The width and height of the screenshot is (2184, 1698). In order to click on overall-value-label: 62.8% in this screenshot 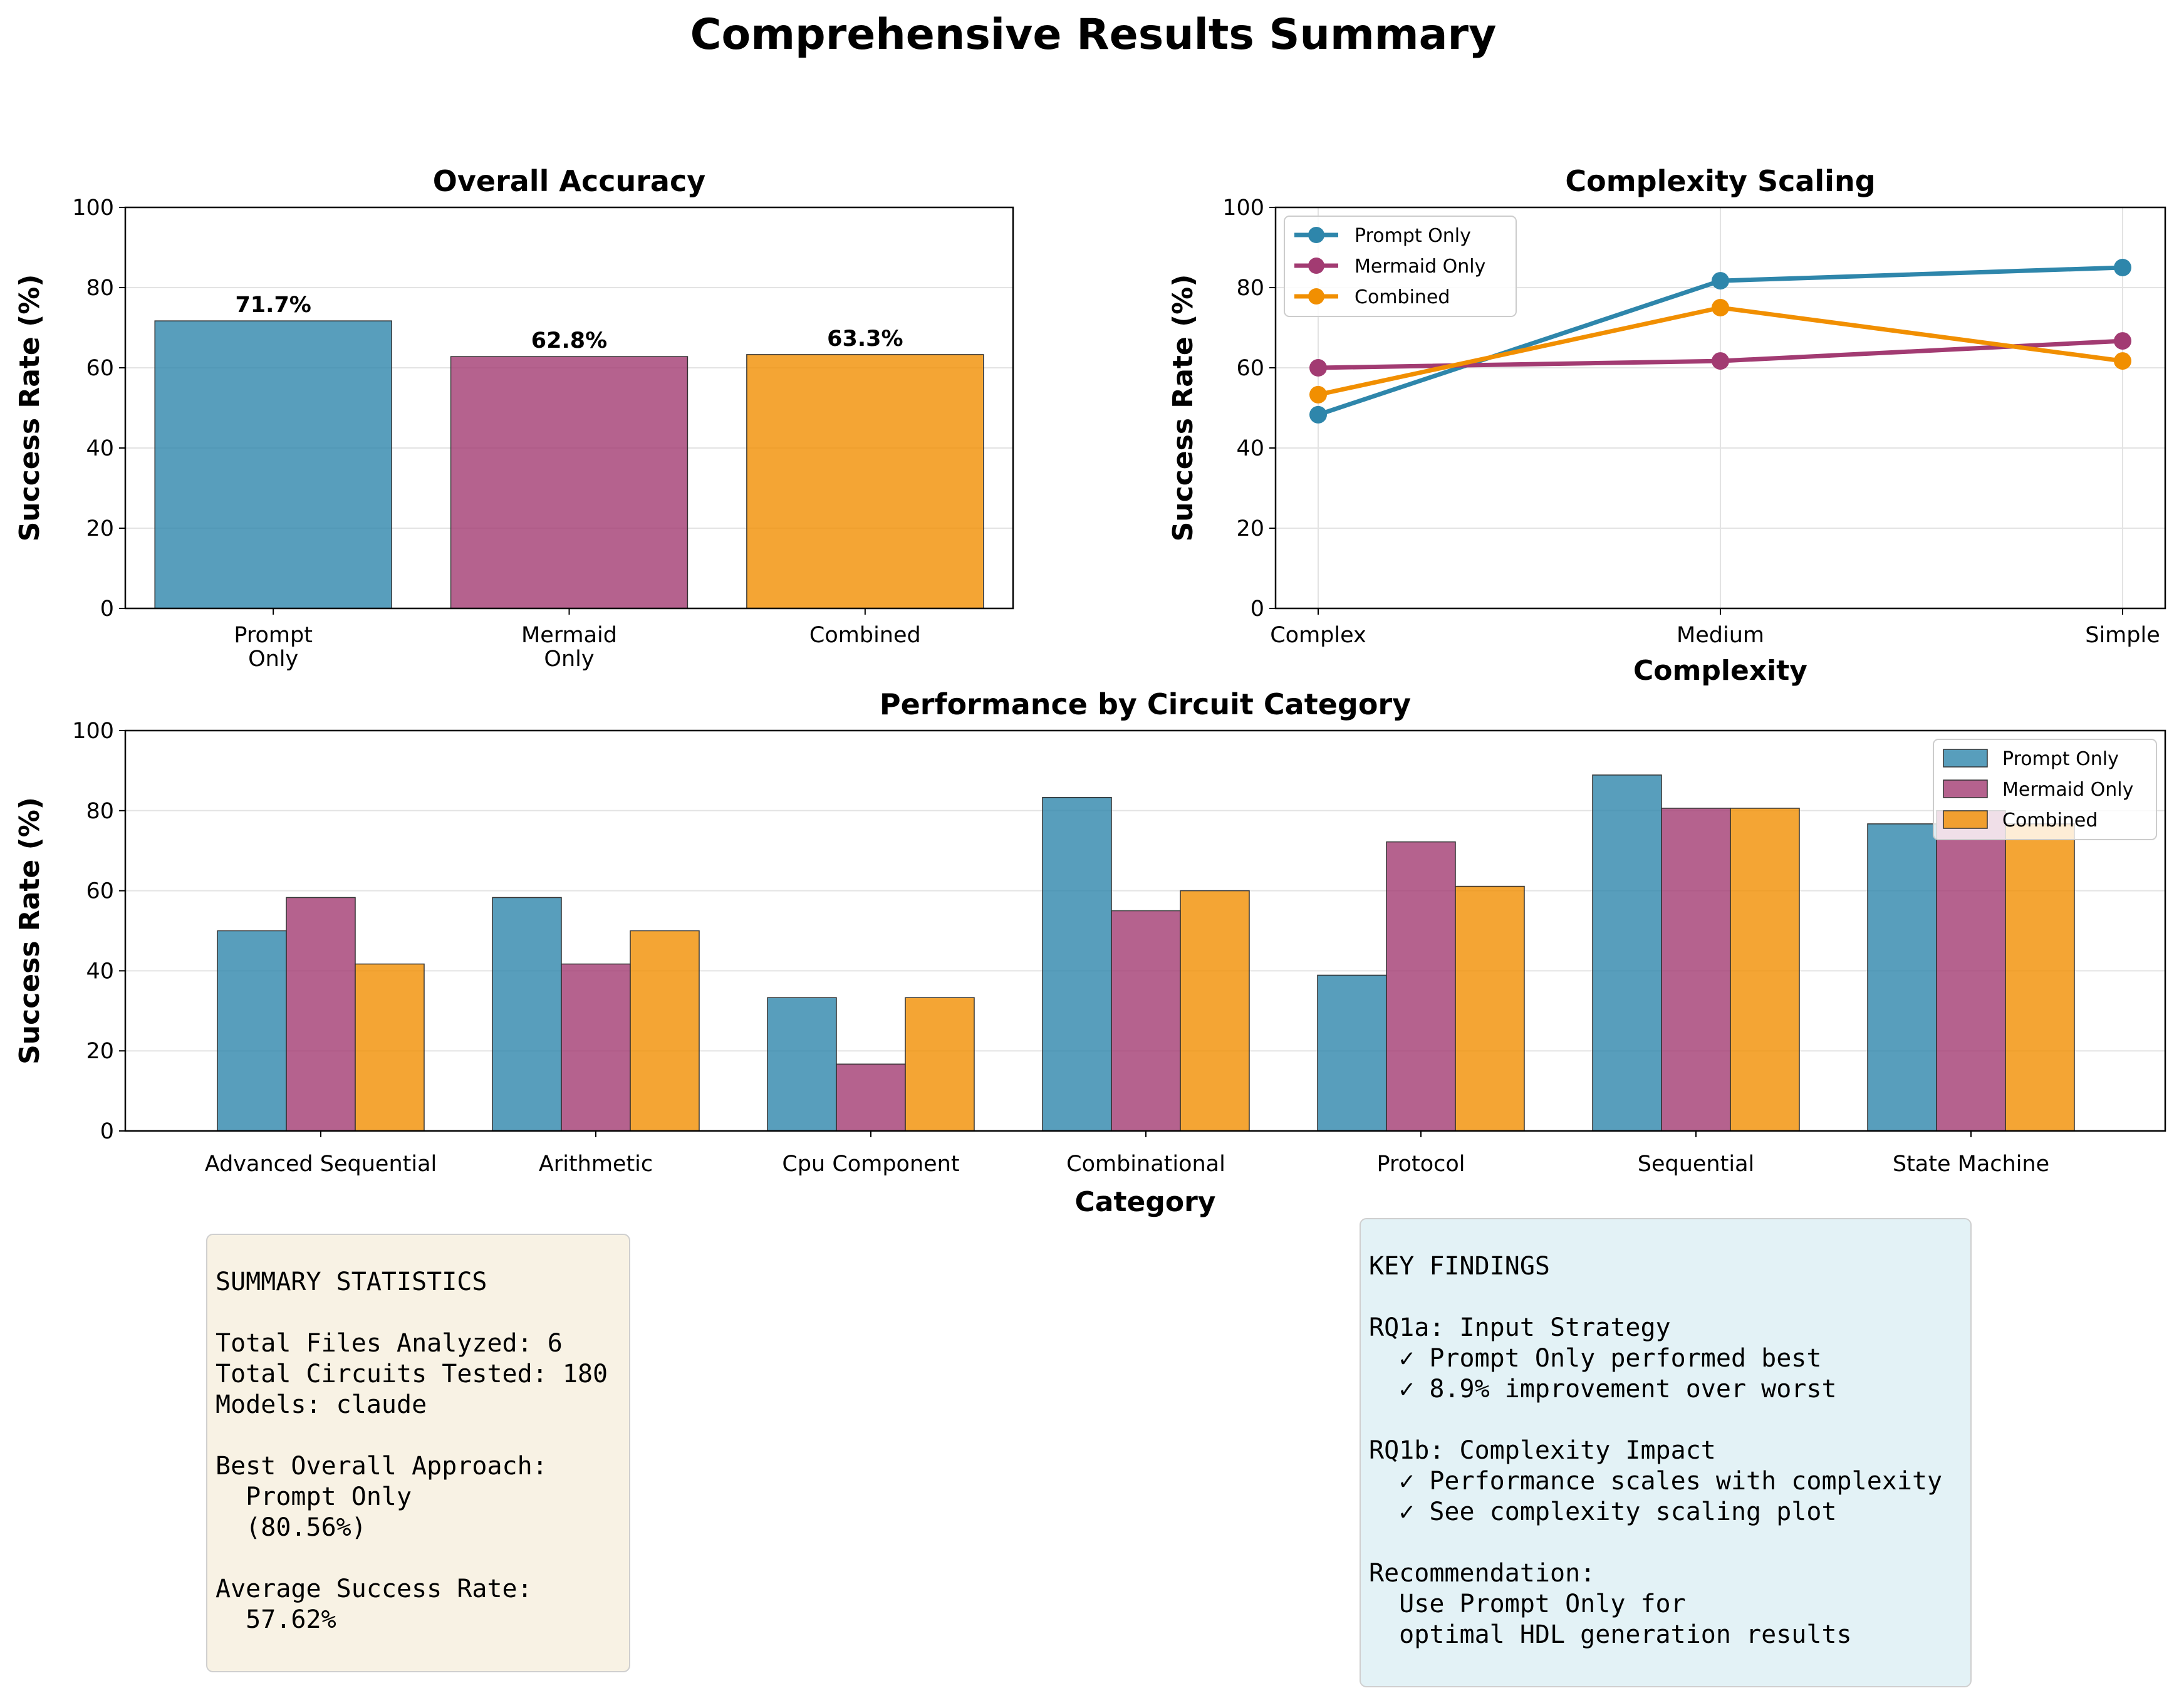, I will do `click(569, 340)`.